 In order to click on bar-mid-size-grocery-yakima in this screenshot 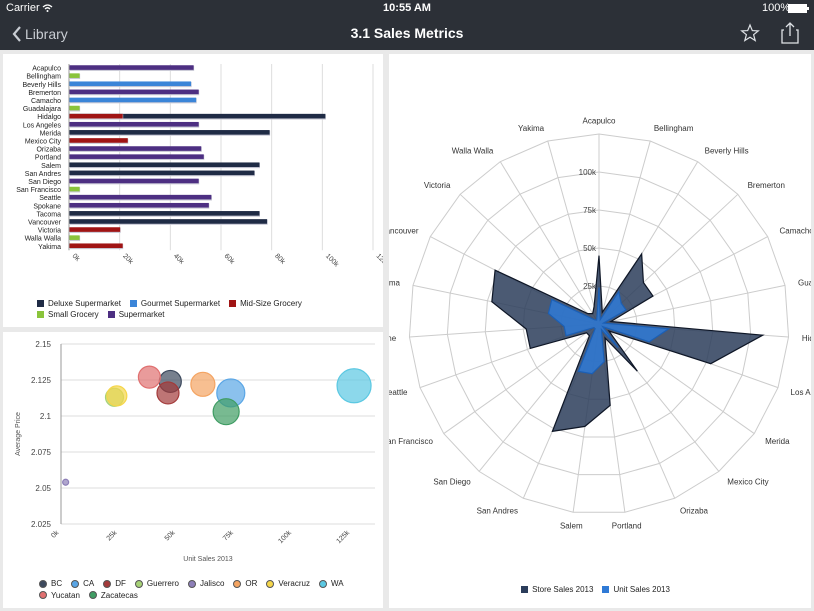, I will do `click(96, 246)`.